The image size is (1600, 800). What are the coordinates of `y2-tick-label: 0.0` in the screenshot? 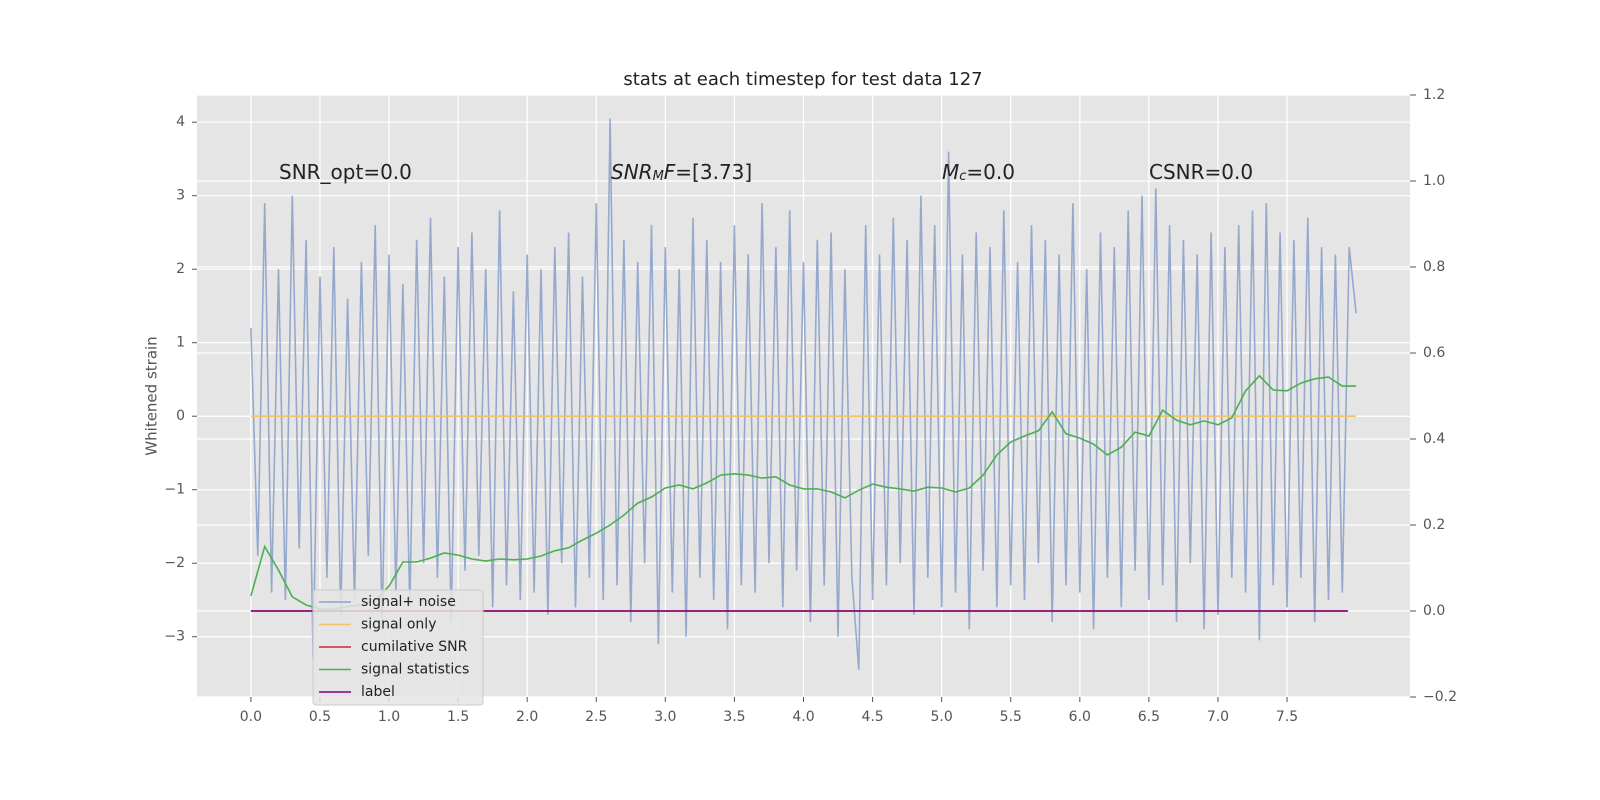 It's located at (1434, 611).